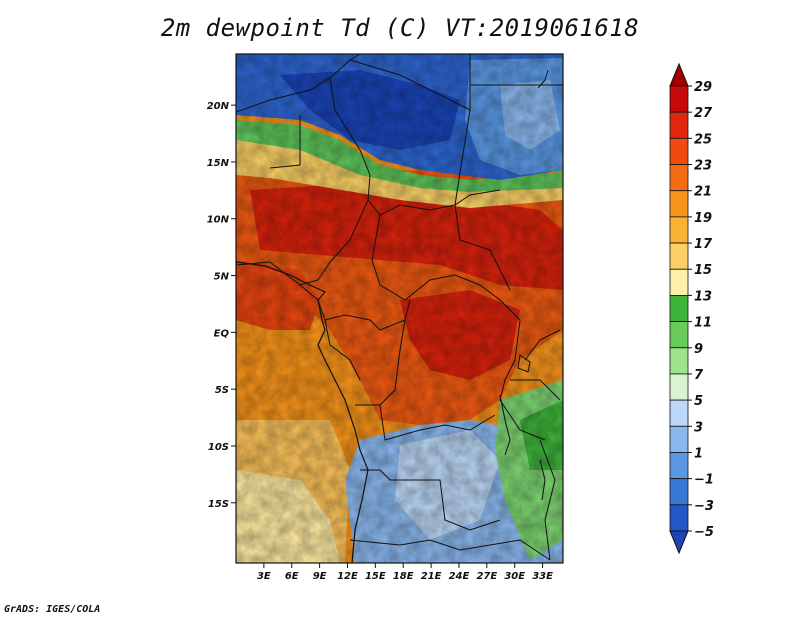  Describe the element at coordinates (218, 106) in the screenshot. I see `lat-tick-label: 20N` at that location.